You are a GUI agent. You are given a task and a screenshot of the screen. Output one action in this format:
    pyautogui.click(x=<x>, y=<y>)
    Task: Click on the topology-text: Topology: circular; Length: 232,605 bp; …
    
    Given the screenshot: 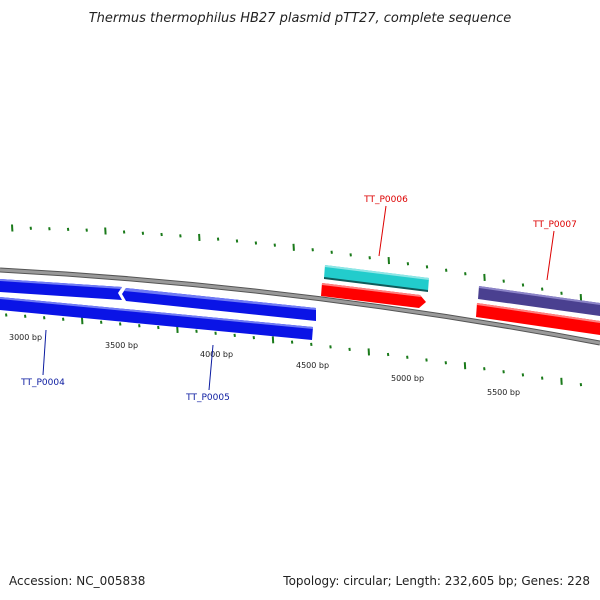 What is the action you would take?
    pyautogui.click(x=436, y=581)
    